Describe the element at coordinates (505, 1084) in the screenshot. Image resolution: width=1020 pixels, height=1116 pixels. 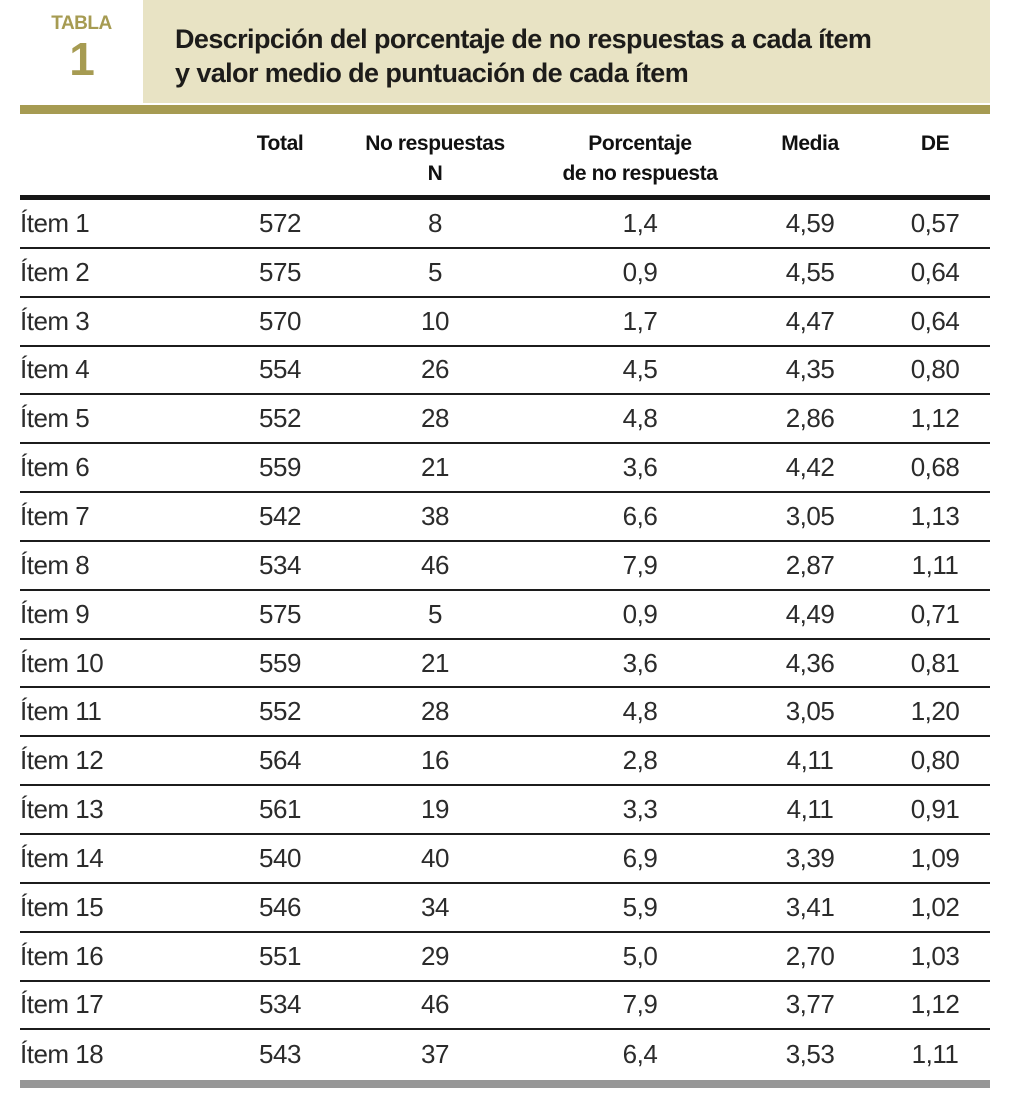
I see `bottom-rule` at that location.